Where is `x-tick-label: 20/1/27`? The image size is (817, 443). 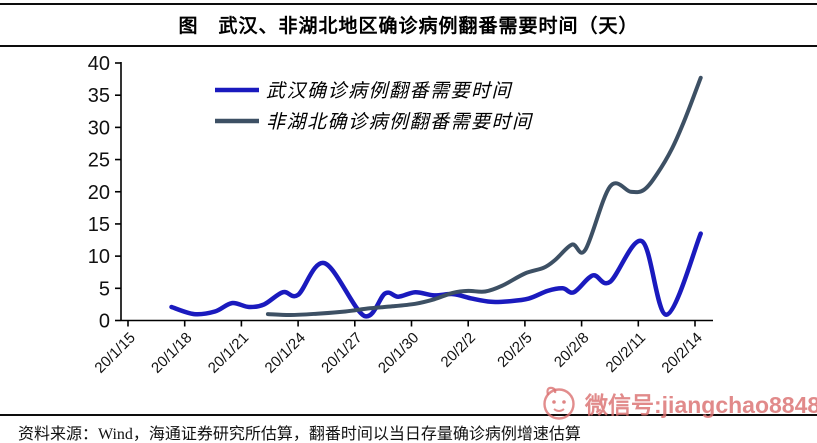
x-tick-label: 20/1/27 is located at coordinates (341, 352).